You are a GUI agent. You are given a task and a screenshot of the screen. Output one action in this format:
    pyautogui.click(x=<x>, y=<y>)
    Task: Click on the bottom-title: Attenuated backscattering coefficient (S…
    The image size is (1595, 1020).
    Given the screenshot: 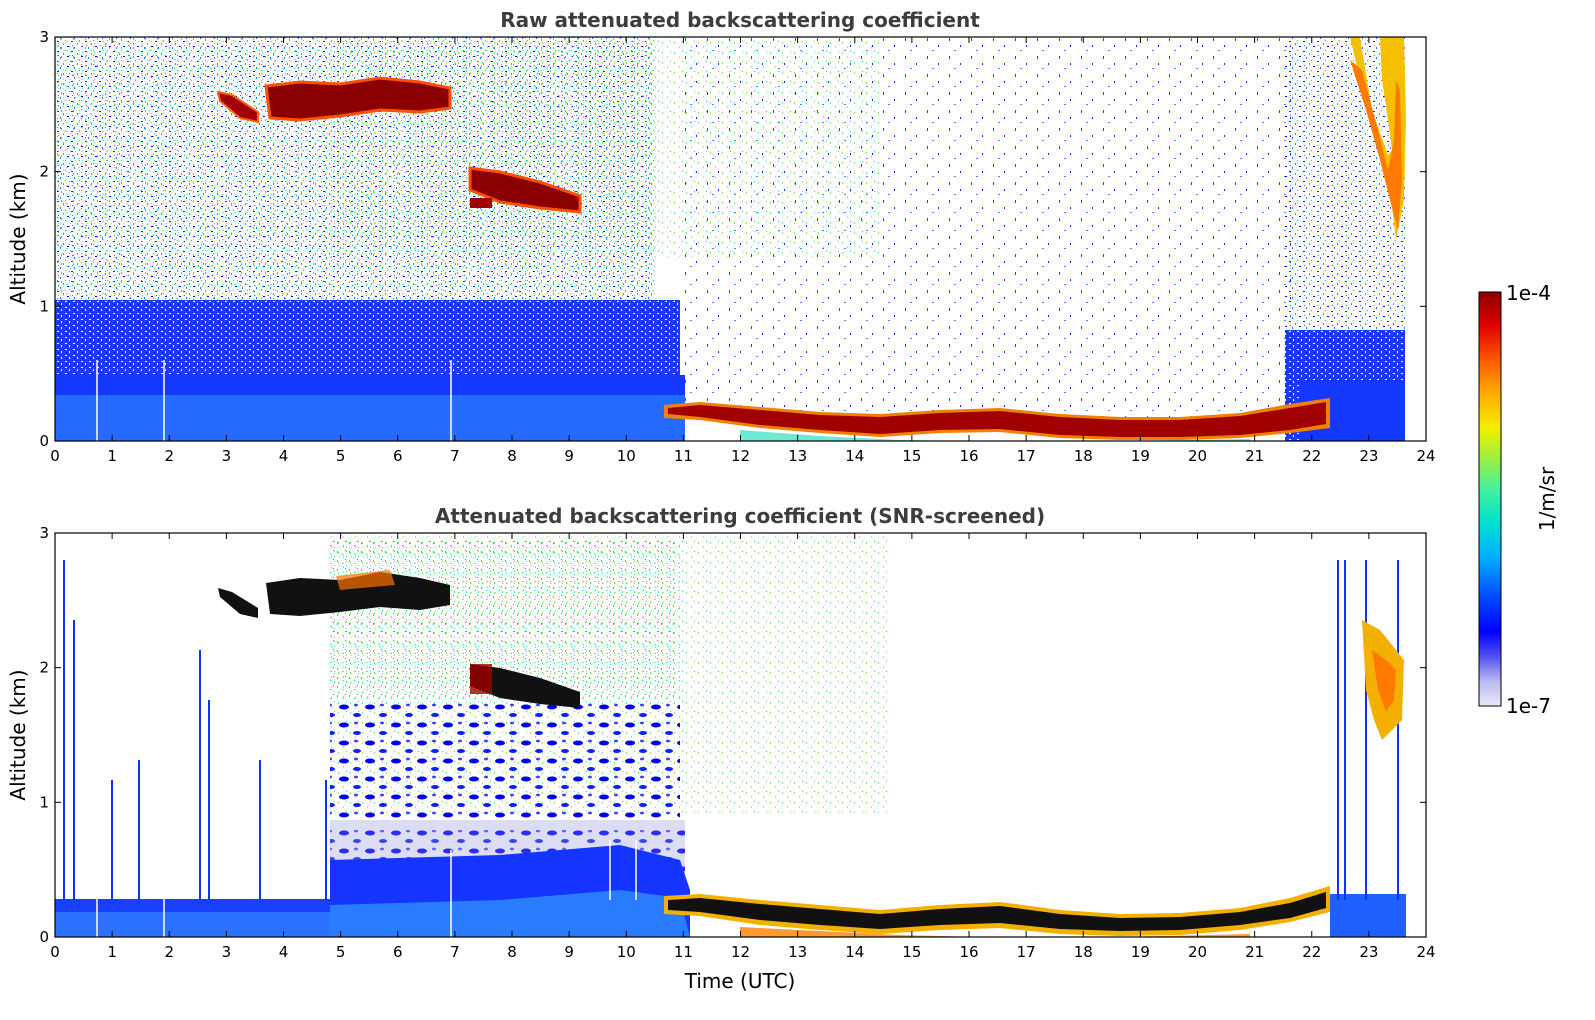 What is the action you would take?
    pyautogui.click(x=740, y=516)
    